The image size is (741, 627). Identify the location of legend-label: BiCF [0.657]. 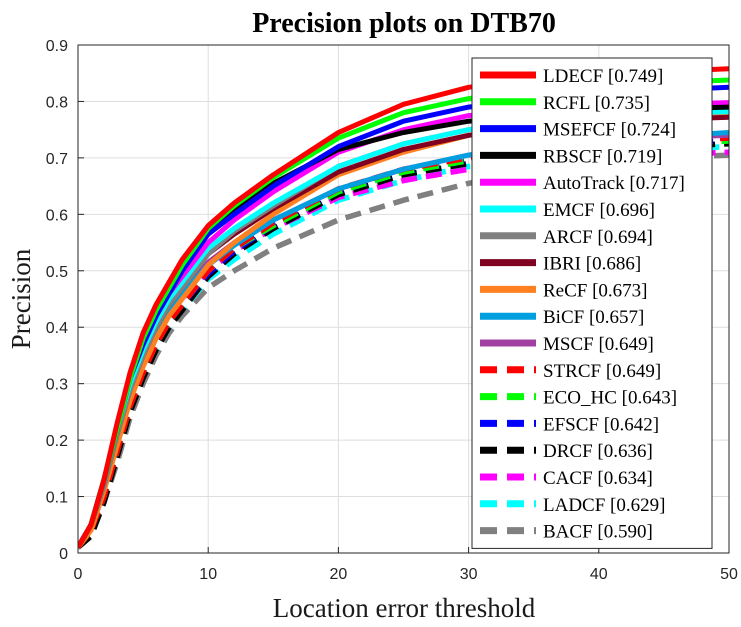
(593, 317).